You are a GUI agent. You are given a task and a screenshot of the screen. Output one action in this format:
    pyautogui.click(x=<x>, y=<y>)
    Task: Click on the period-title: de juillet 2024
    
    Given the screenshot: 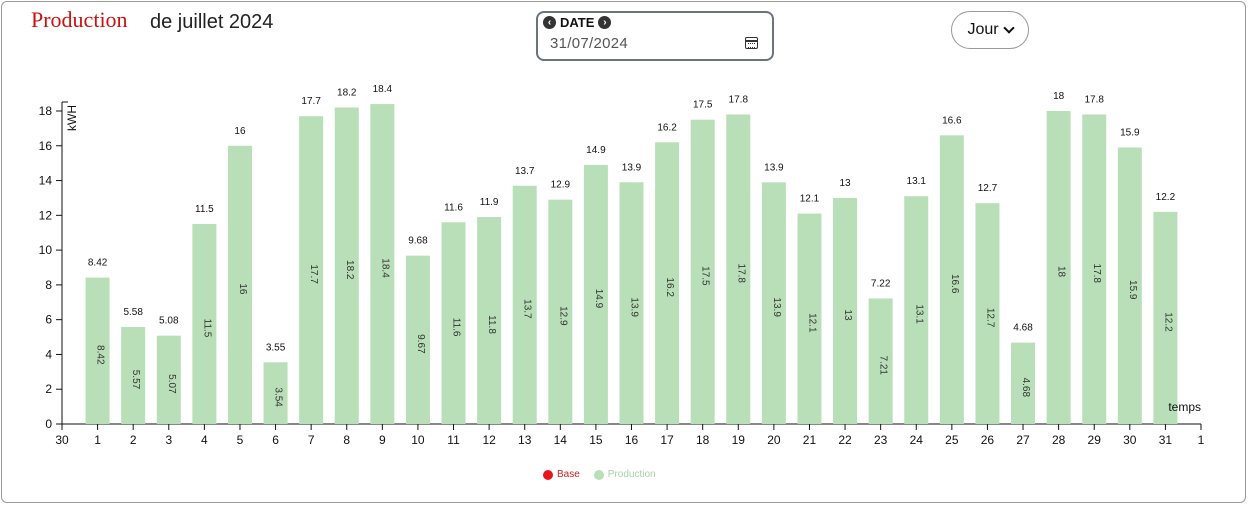 What is the action you would take?
    pyautogui.click(x=212, y=22)
    